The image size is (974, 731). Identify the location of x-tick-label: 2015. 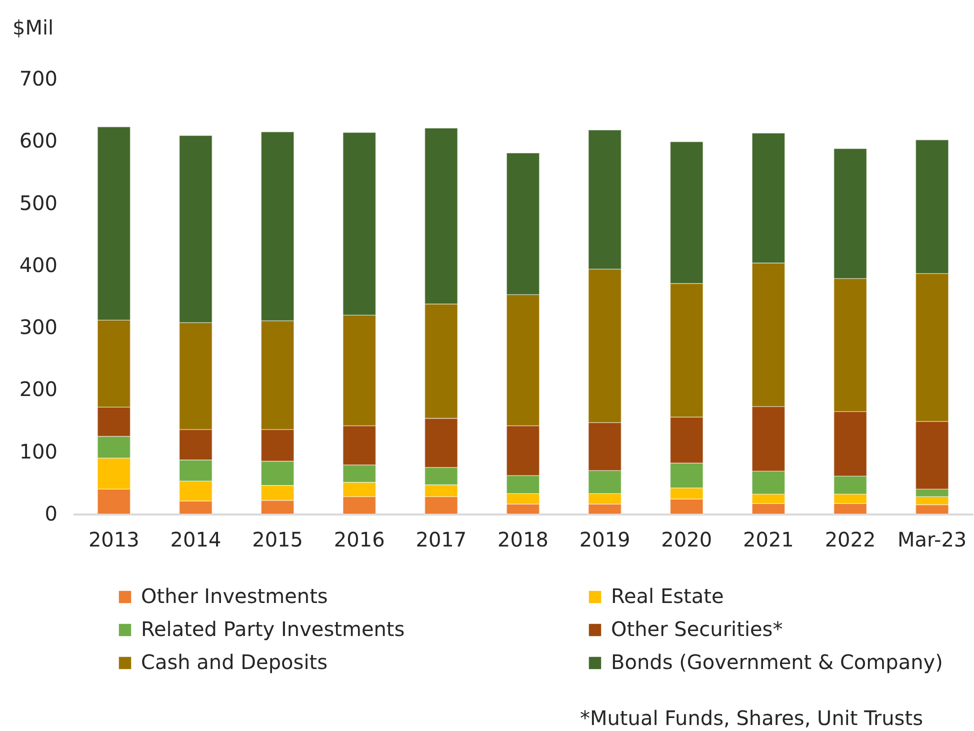
(277, 540).